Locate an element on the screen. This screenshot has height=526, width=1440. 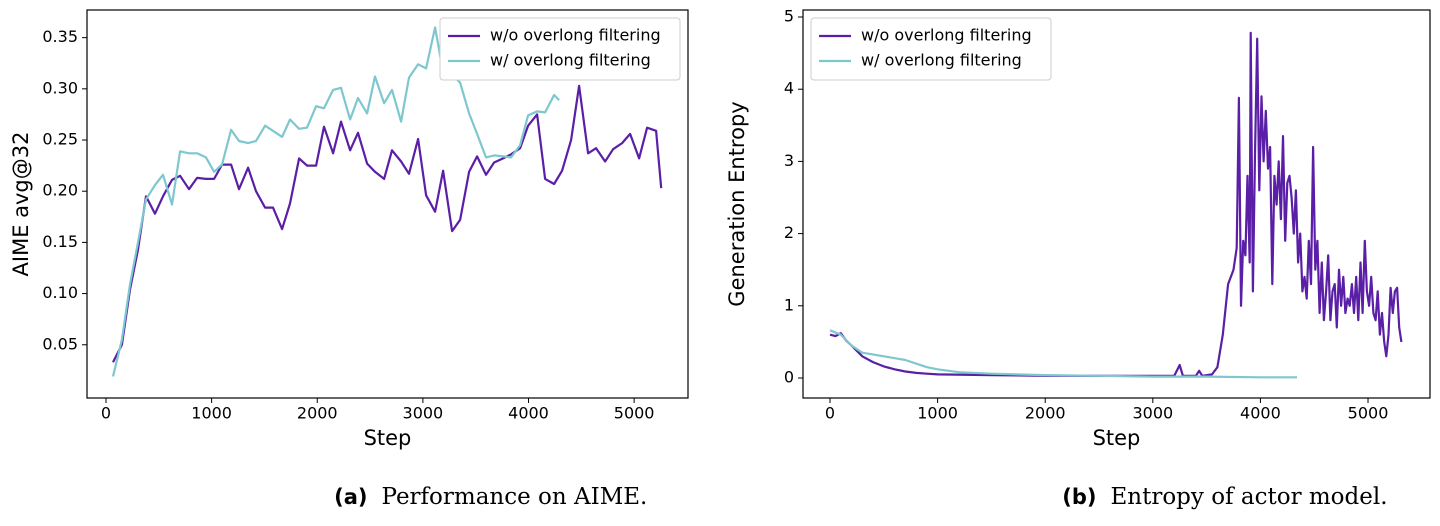
caption-label: (a) is located at coordinates (350, 497).